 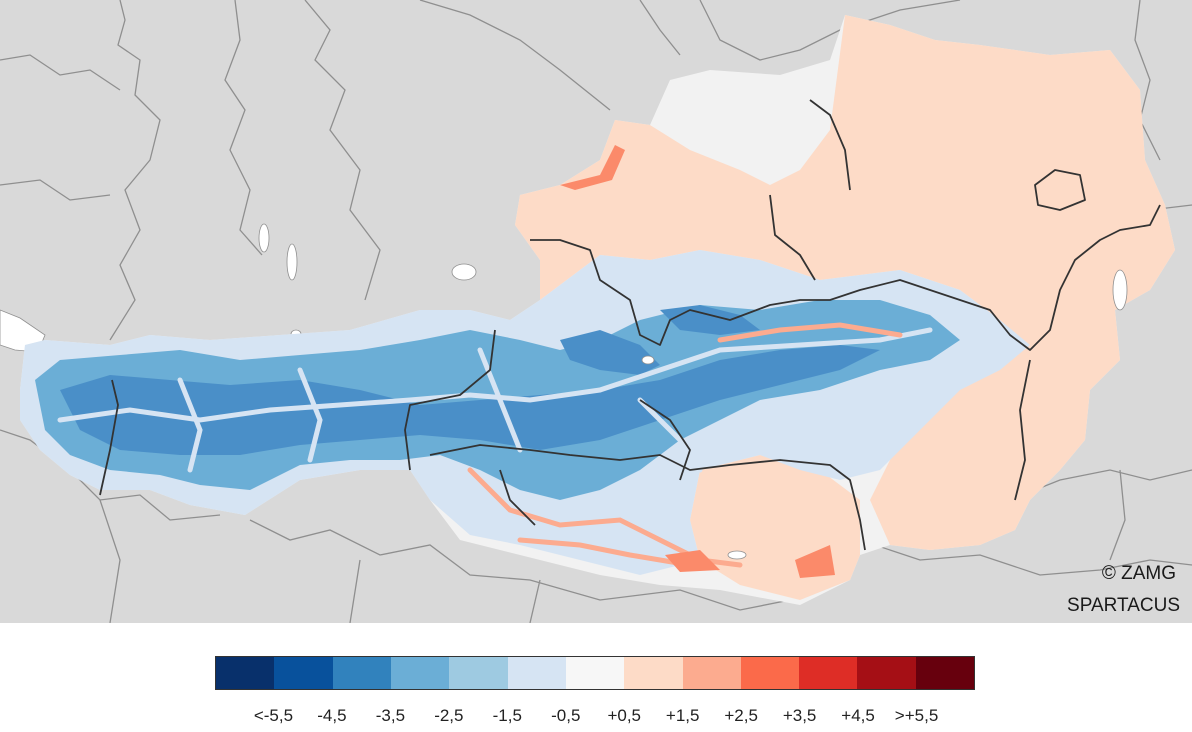 I want to click on cold-pocket-north, so click(x=610, y=352).